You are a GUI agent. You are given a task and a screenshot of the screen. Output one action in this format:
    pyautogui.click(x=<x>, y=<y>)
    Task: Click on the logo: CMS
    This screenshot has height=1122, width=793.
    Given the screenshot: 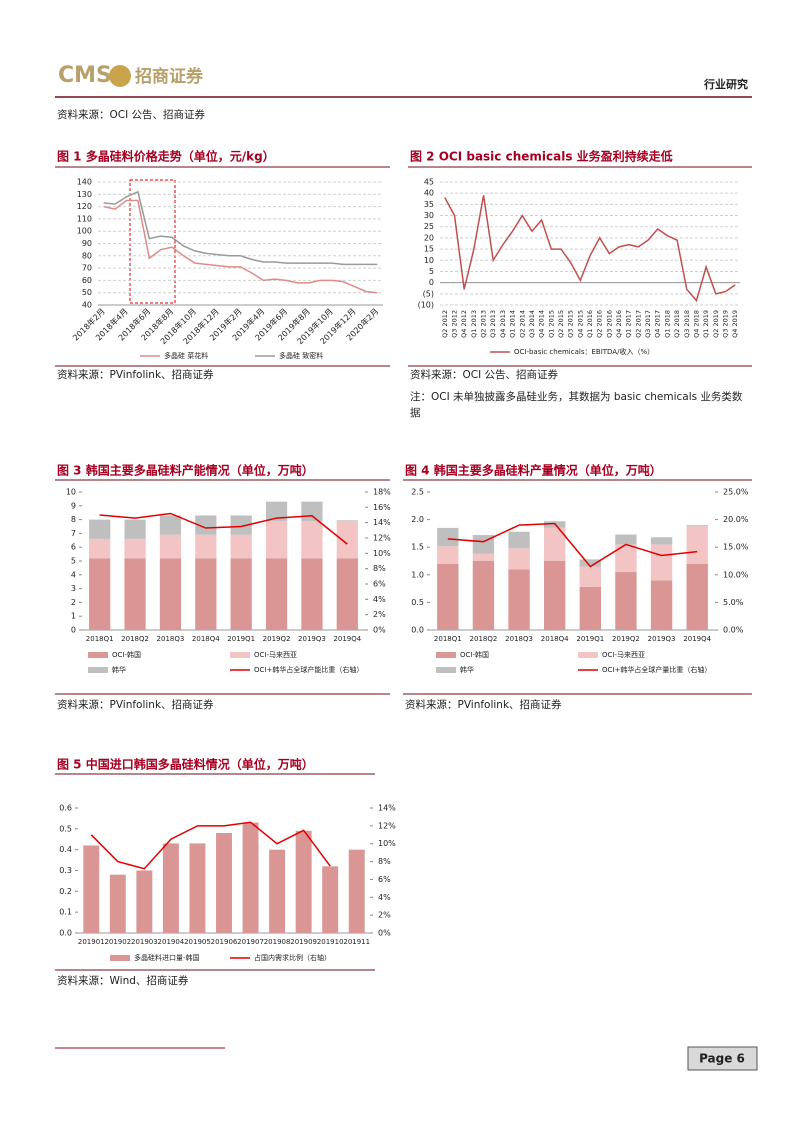 What is the action you would take?
    pyautogui.click(x=85, y=75)
    